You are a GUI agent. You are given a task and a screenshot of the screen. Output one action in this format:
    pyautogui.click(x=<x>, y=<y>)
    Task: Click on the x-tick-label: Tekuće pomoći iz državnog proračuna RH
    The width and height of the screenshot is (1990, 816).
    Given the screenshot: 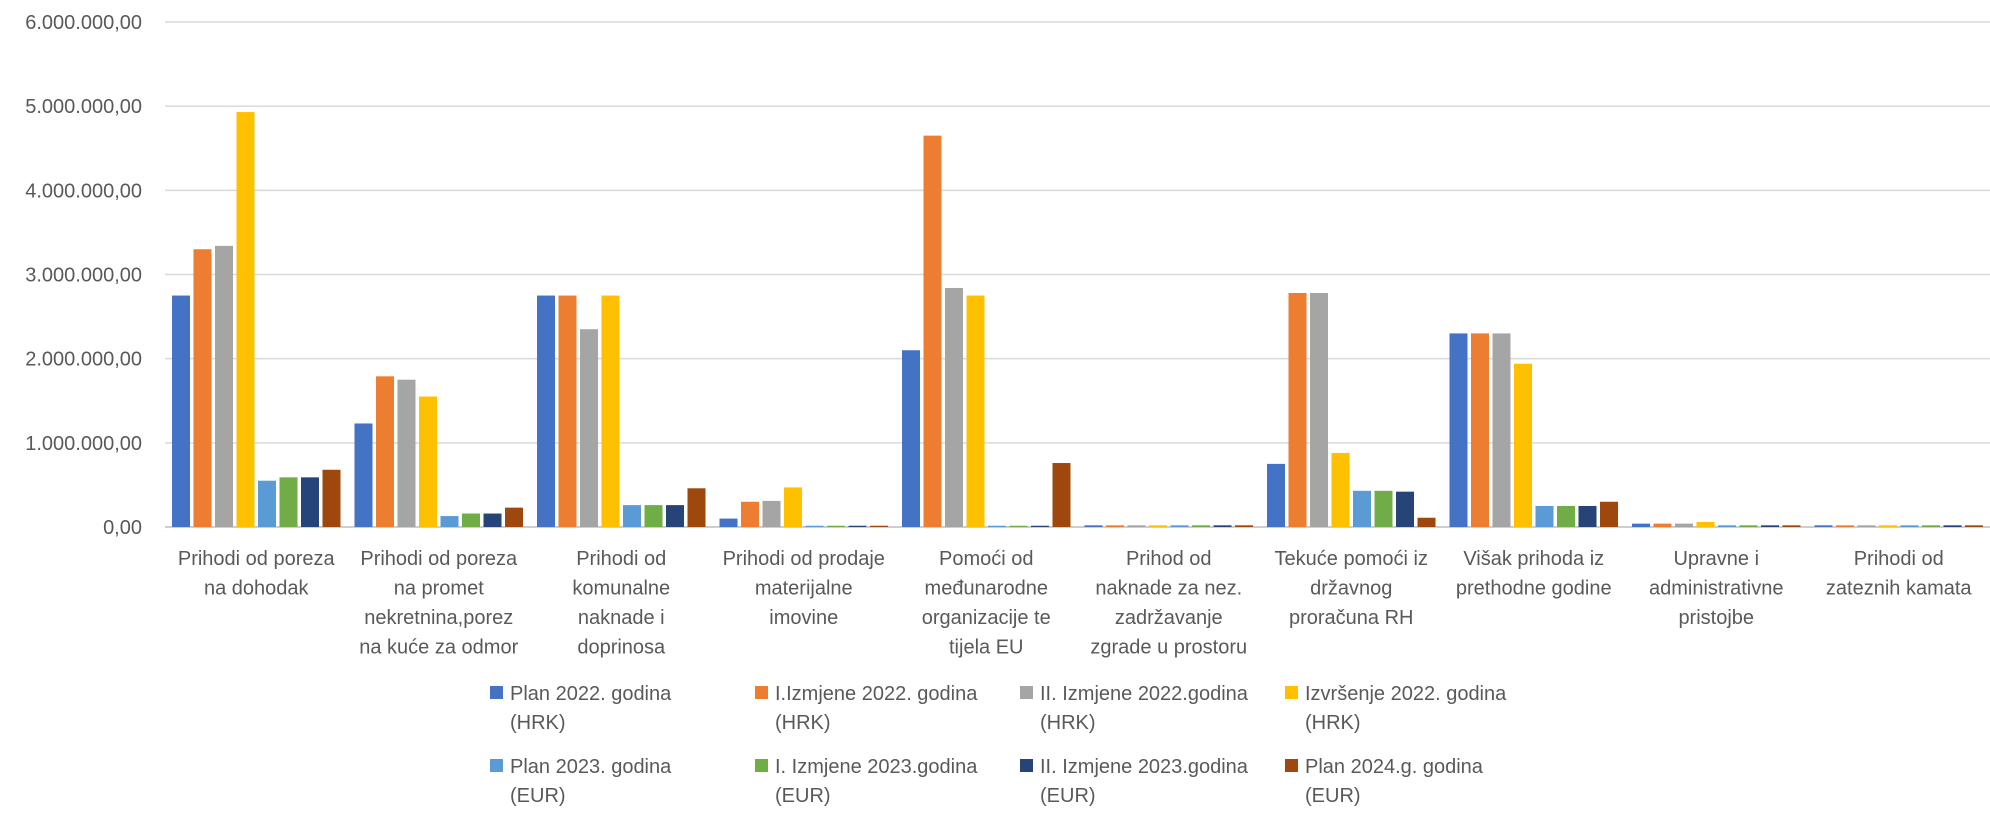 What is the action you would take?
    pyautogui.click(x=1351, y=588)
    